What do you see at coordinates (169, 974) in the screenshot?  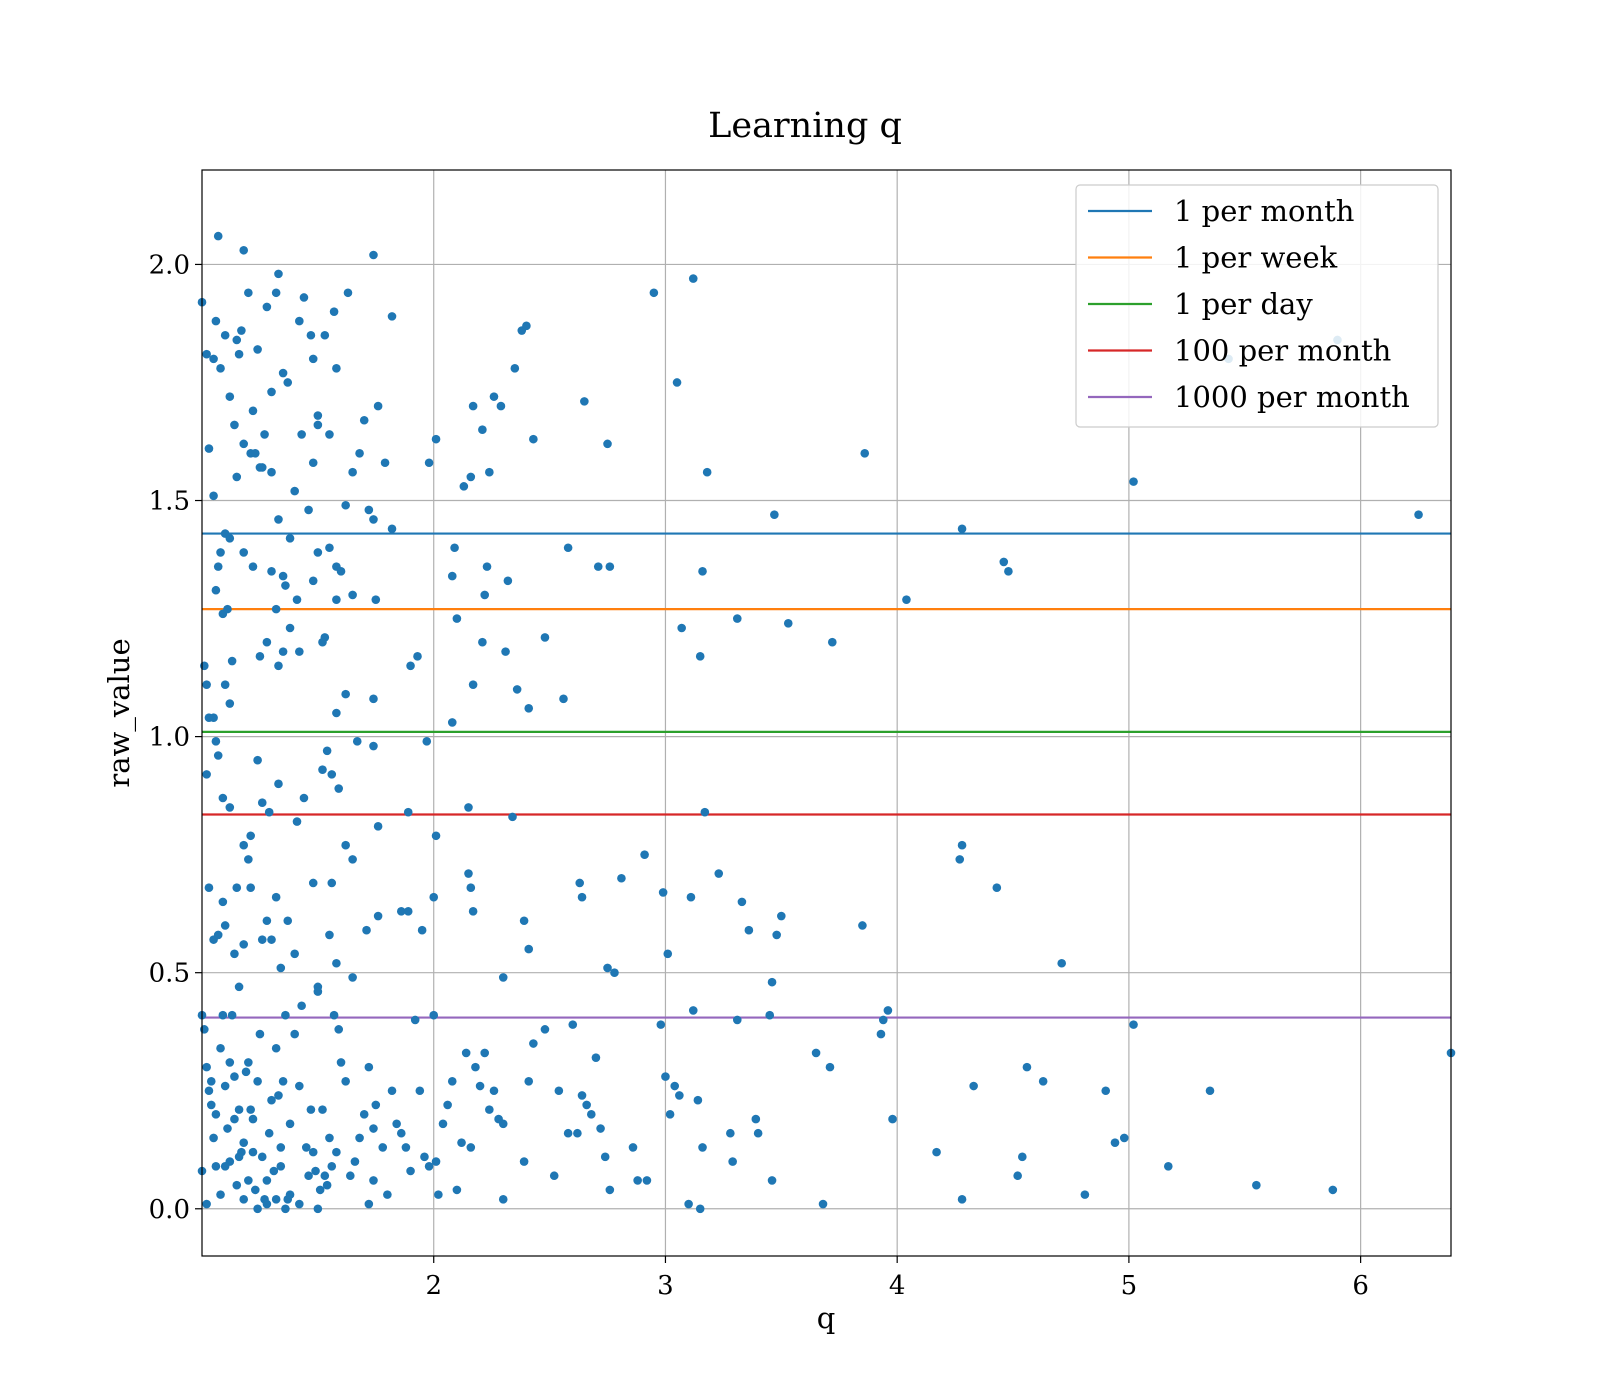 I see `y-tick-label: 0.5` at bounding box center [169, 974].